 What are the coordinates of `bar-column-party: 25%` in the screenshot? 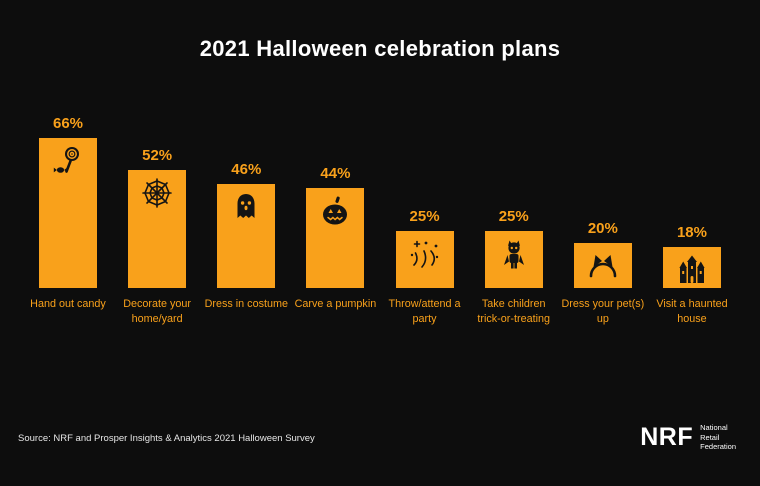 It's located at (425, 198).